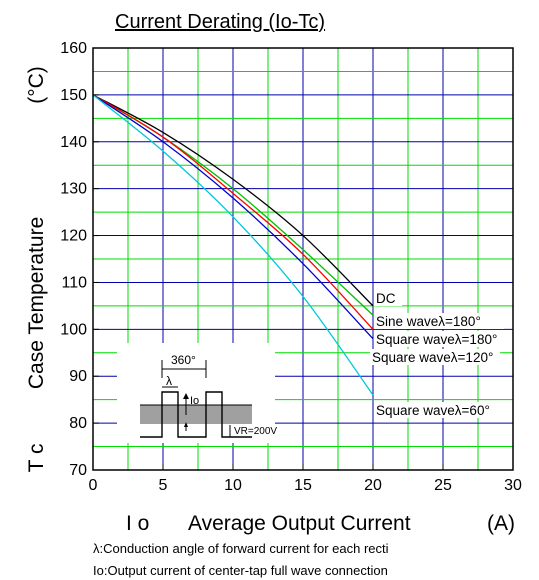  Describe the element at coordinates (183, 360) in the screenshot. I see `inset-period-label: 360°` at that location.